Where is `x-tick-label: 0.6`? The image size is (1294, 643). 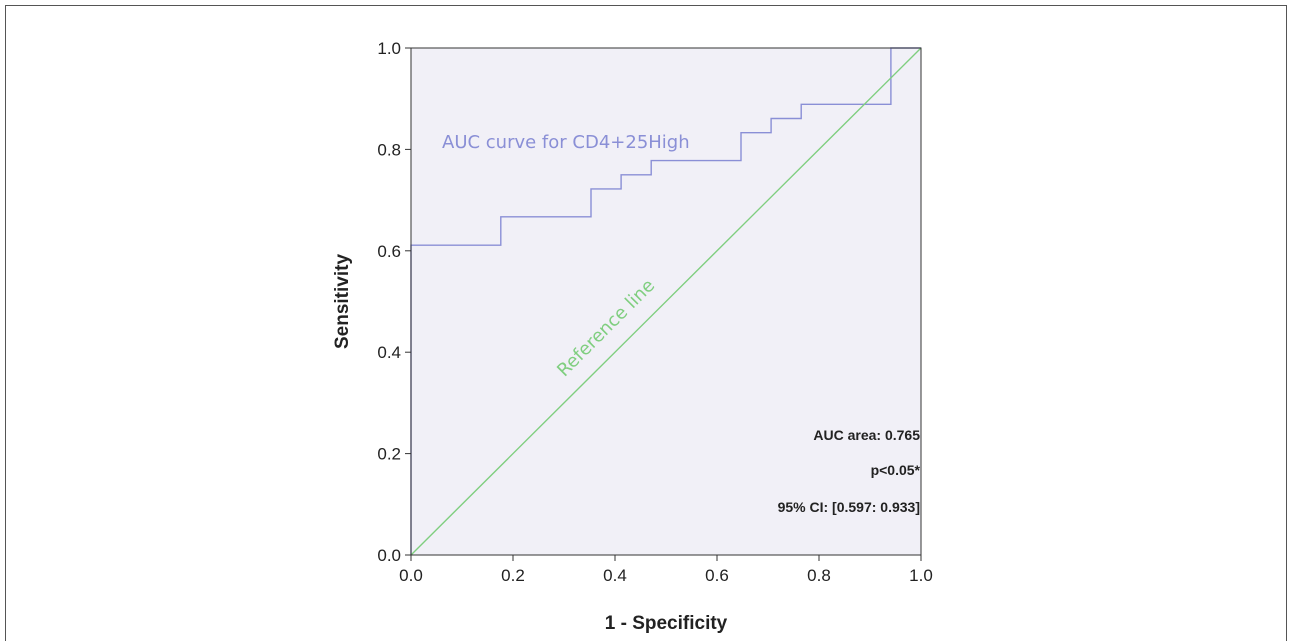 x-tick-label: 0.6 is located at coordinates (717, 575).